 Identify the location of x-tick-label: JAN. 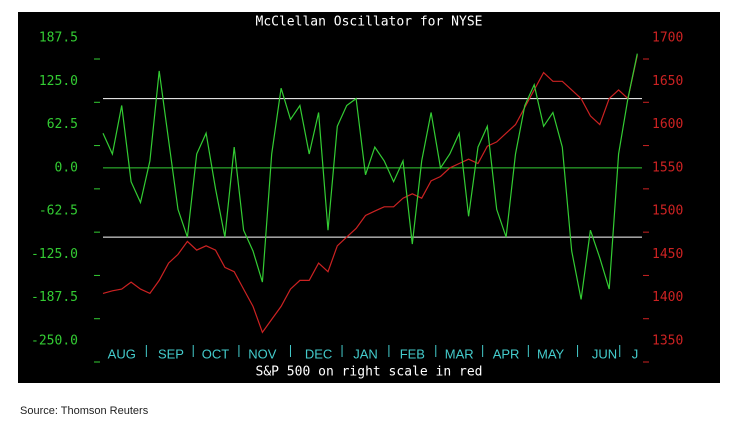
(365, 353).